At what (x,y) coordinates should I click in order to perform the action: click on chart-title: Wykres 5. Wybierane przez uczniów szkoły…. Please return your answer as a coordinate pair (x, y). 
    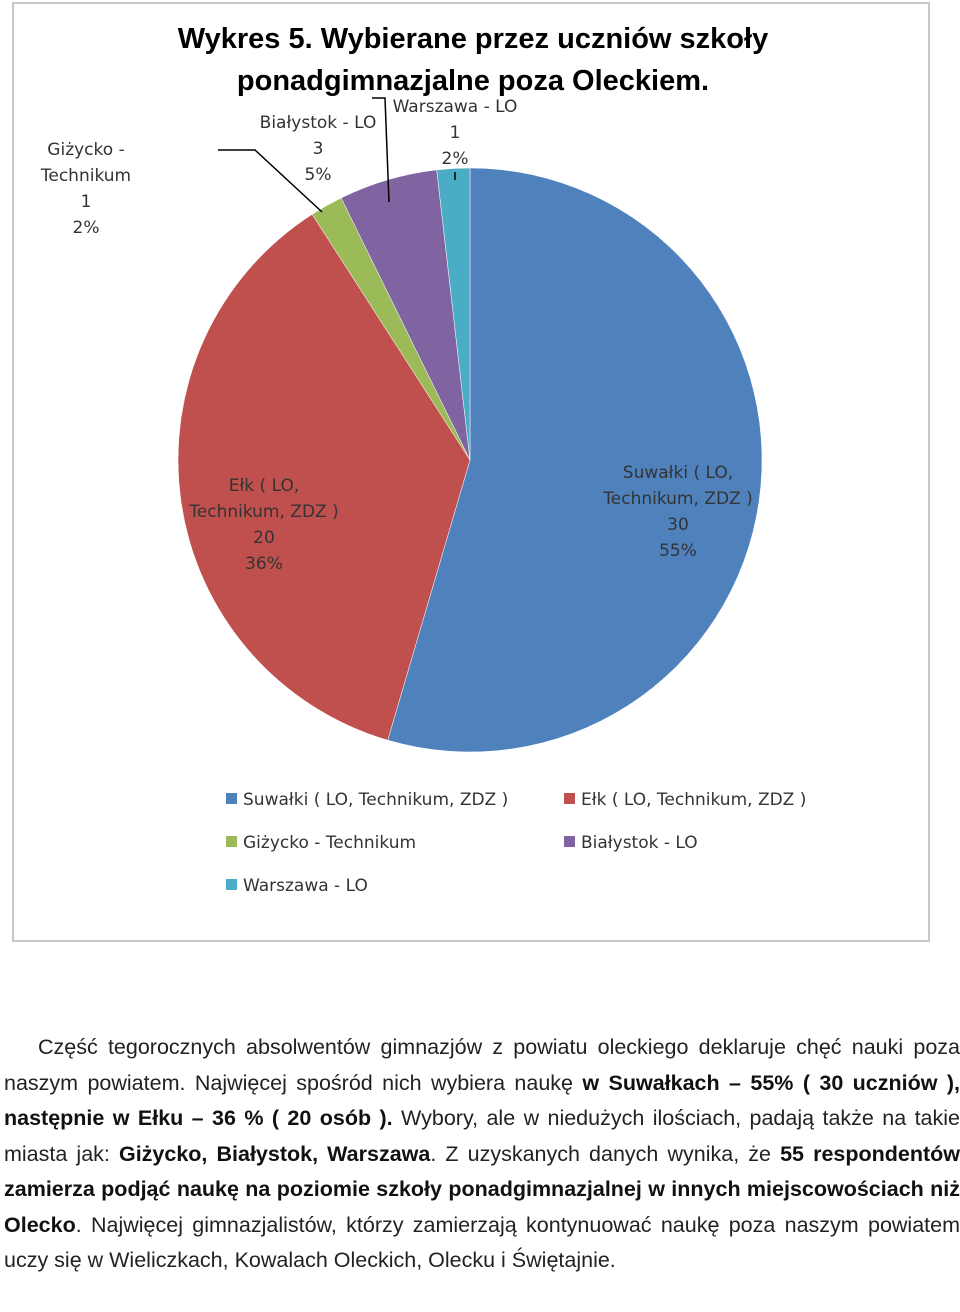
    Looking at the image, I should click on (473, 60).